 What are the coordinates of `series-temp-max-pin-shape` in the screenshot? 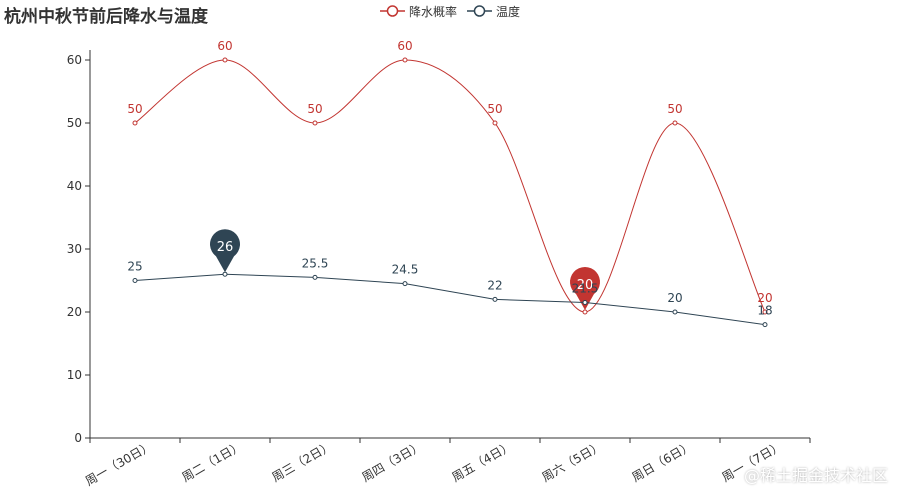 It's located at (224, 251).